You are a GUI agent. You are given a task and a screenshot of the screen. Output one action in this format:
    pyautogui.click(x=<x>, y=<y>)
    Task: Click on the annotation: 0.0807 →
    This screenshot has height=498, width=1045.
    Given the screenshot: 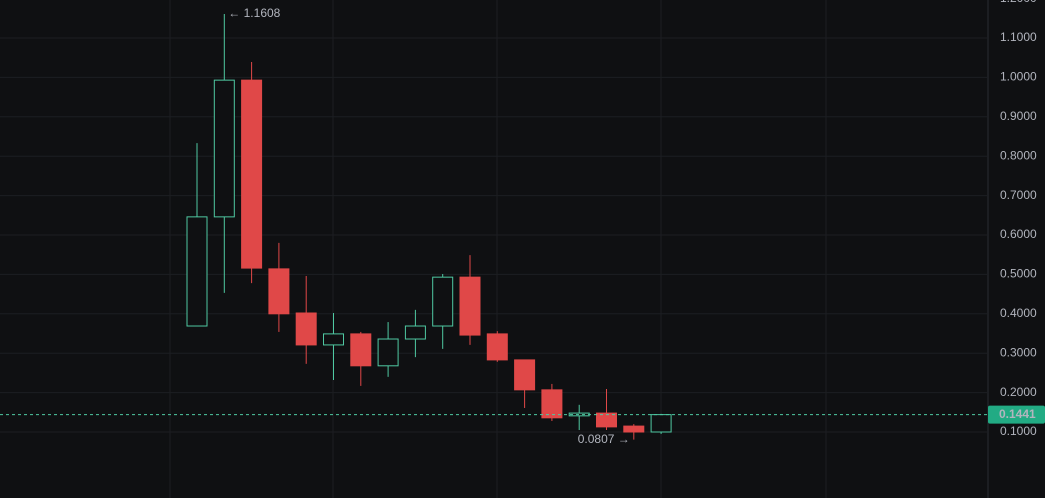 What is the action you would take?
    pyautogui.click(x=604, y=439)
    